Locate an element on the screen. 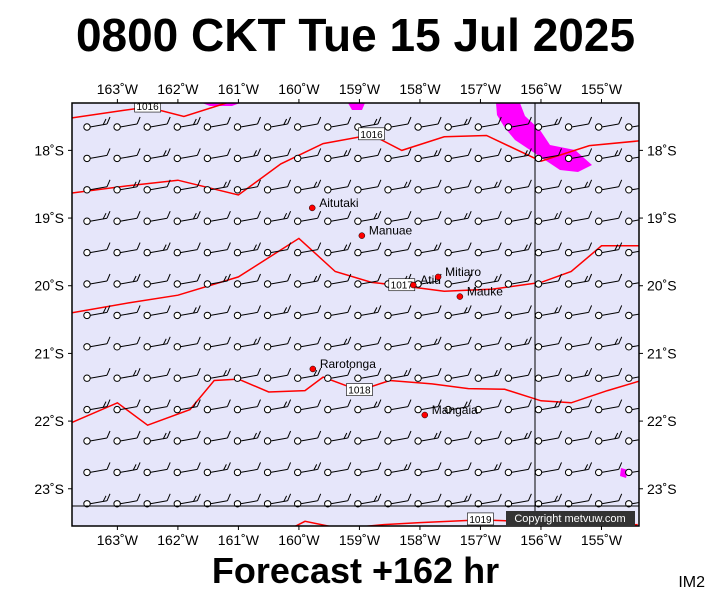 This screenshot has height=600, width=711. isobar-label: 1018 is located at coordinates (359, 391).